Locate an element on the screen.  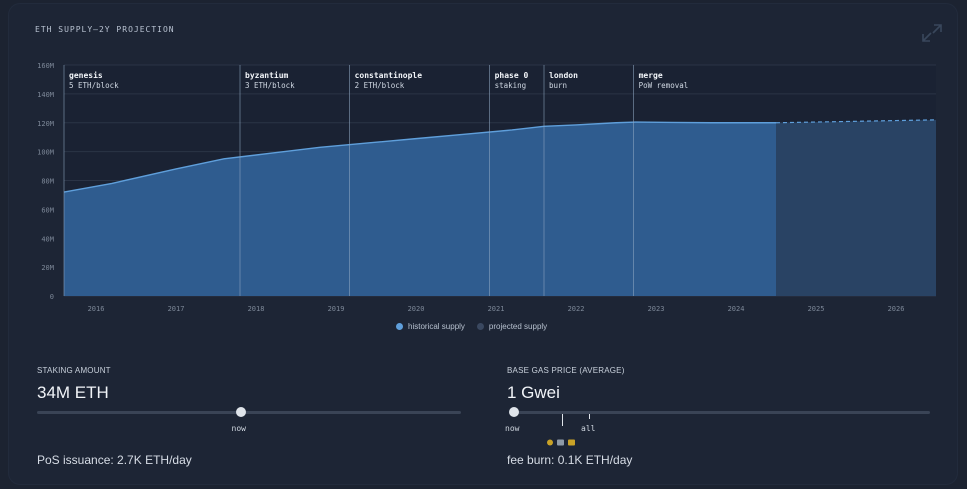
x-tick-label: 2024 is located at coordinates (736, 309).